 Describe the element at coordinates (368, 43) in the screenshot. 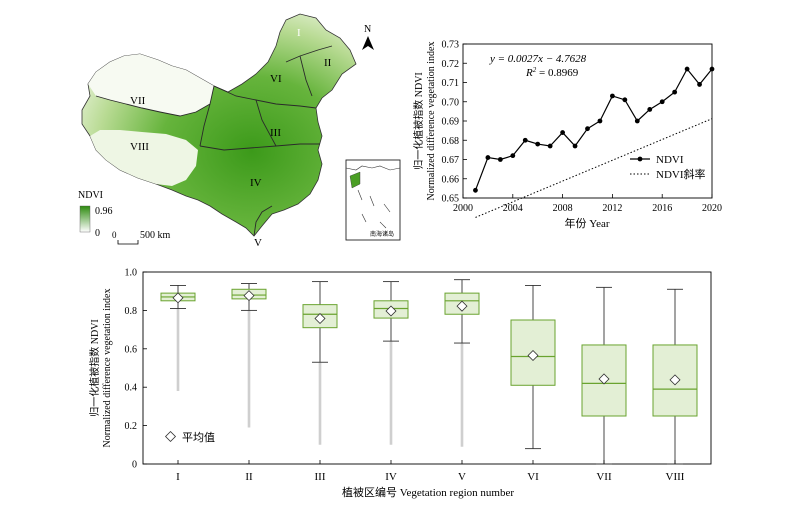

I see `north-arrow-icon` at that location.